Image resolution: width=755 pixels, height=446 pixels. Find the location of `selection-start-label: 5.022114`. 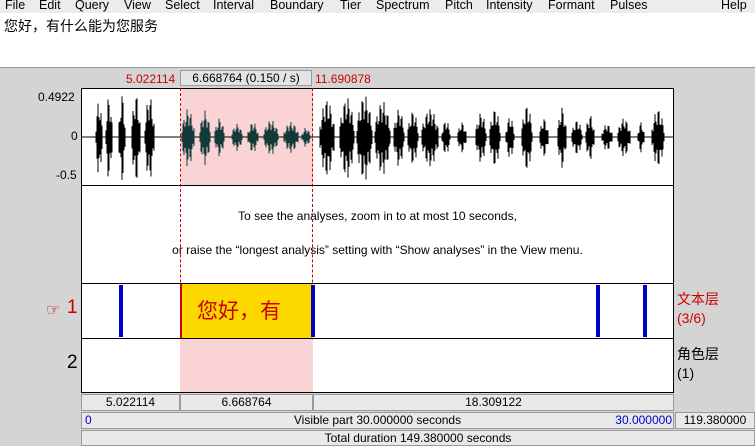

selection-start-label: 5.022114 is located at coordinates (151, 79).